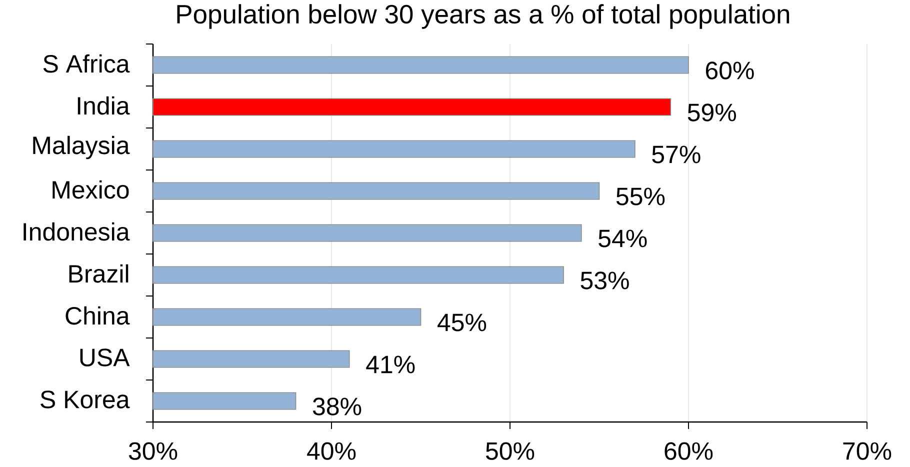 The image size is (910, 467). Describe the element at coordinates (510, 451) in the screenshot. I see `x-tick-label: 50%` at that location.